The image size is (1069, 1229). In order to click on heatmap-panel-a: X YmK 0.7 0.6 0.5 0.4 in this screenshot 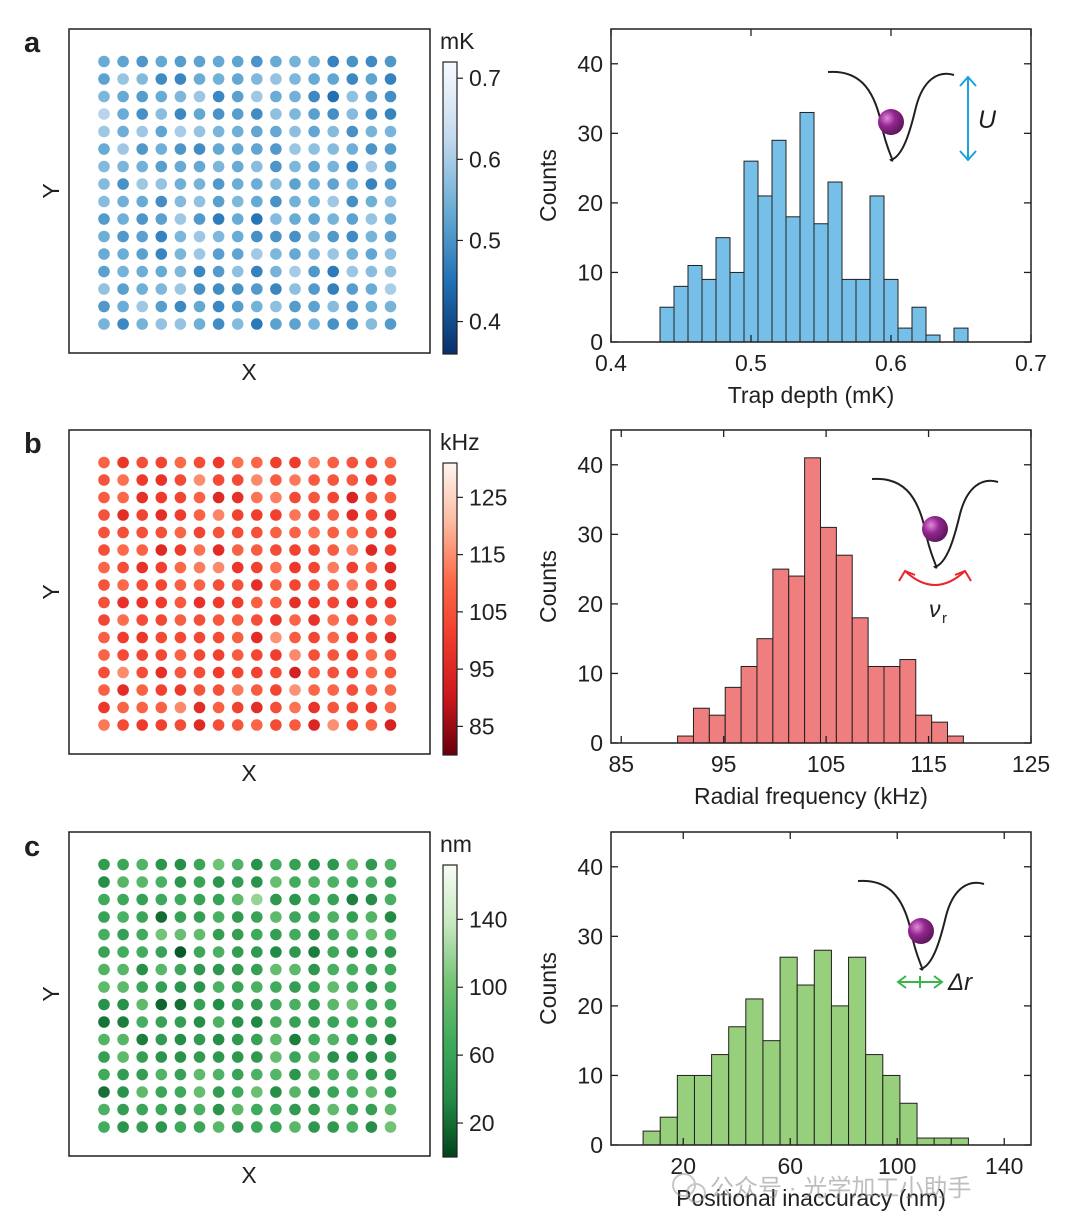, I will do `click(269, 206)`.